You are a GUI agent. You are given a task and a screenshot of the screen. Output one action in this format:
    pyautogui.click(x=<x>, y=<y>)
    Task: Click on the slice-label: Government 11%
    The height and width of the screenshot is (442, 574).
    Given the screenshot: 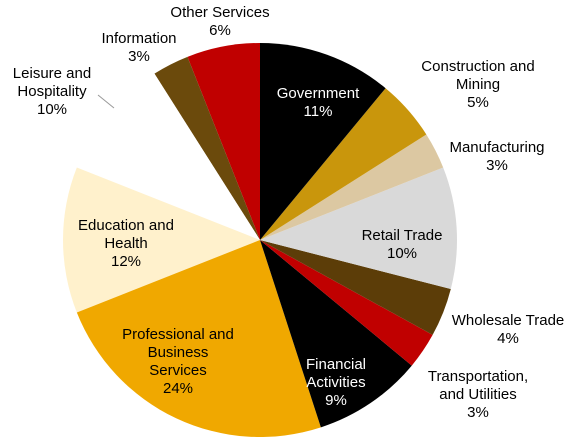 What is the action you would take?
    pyautogui.click(x=318, y=103)
    